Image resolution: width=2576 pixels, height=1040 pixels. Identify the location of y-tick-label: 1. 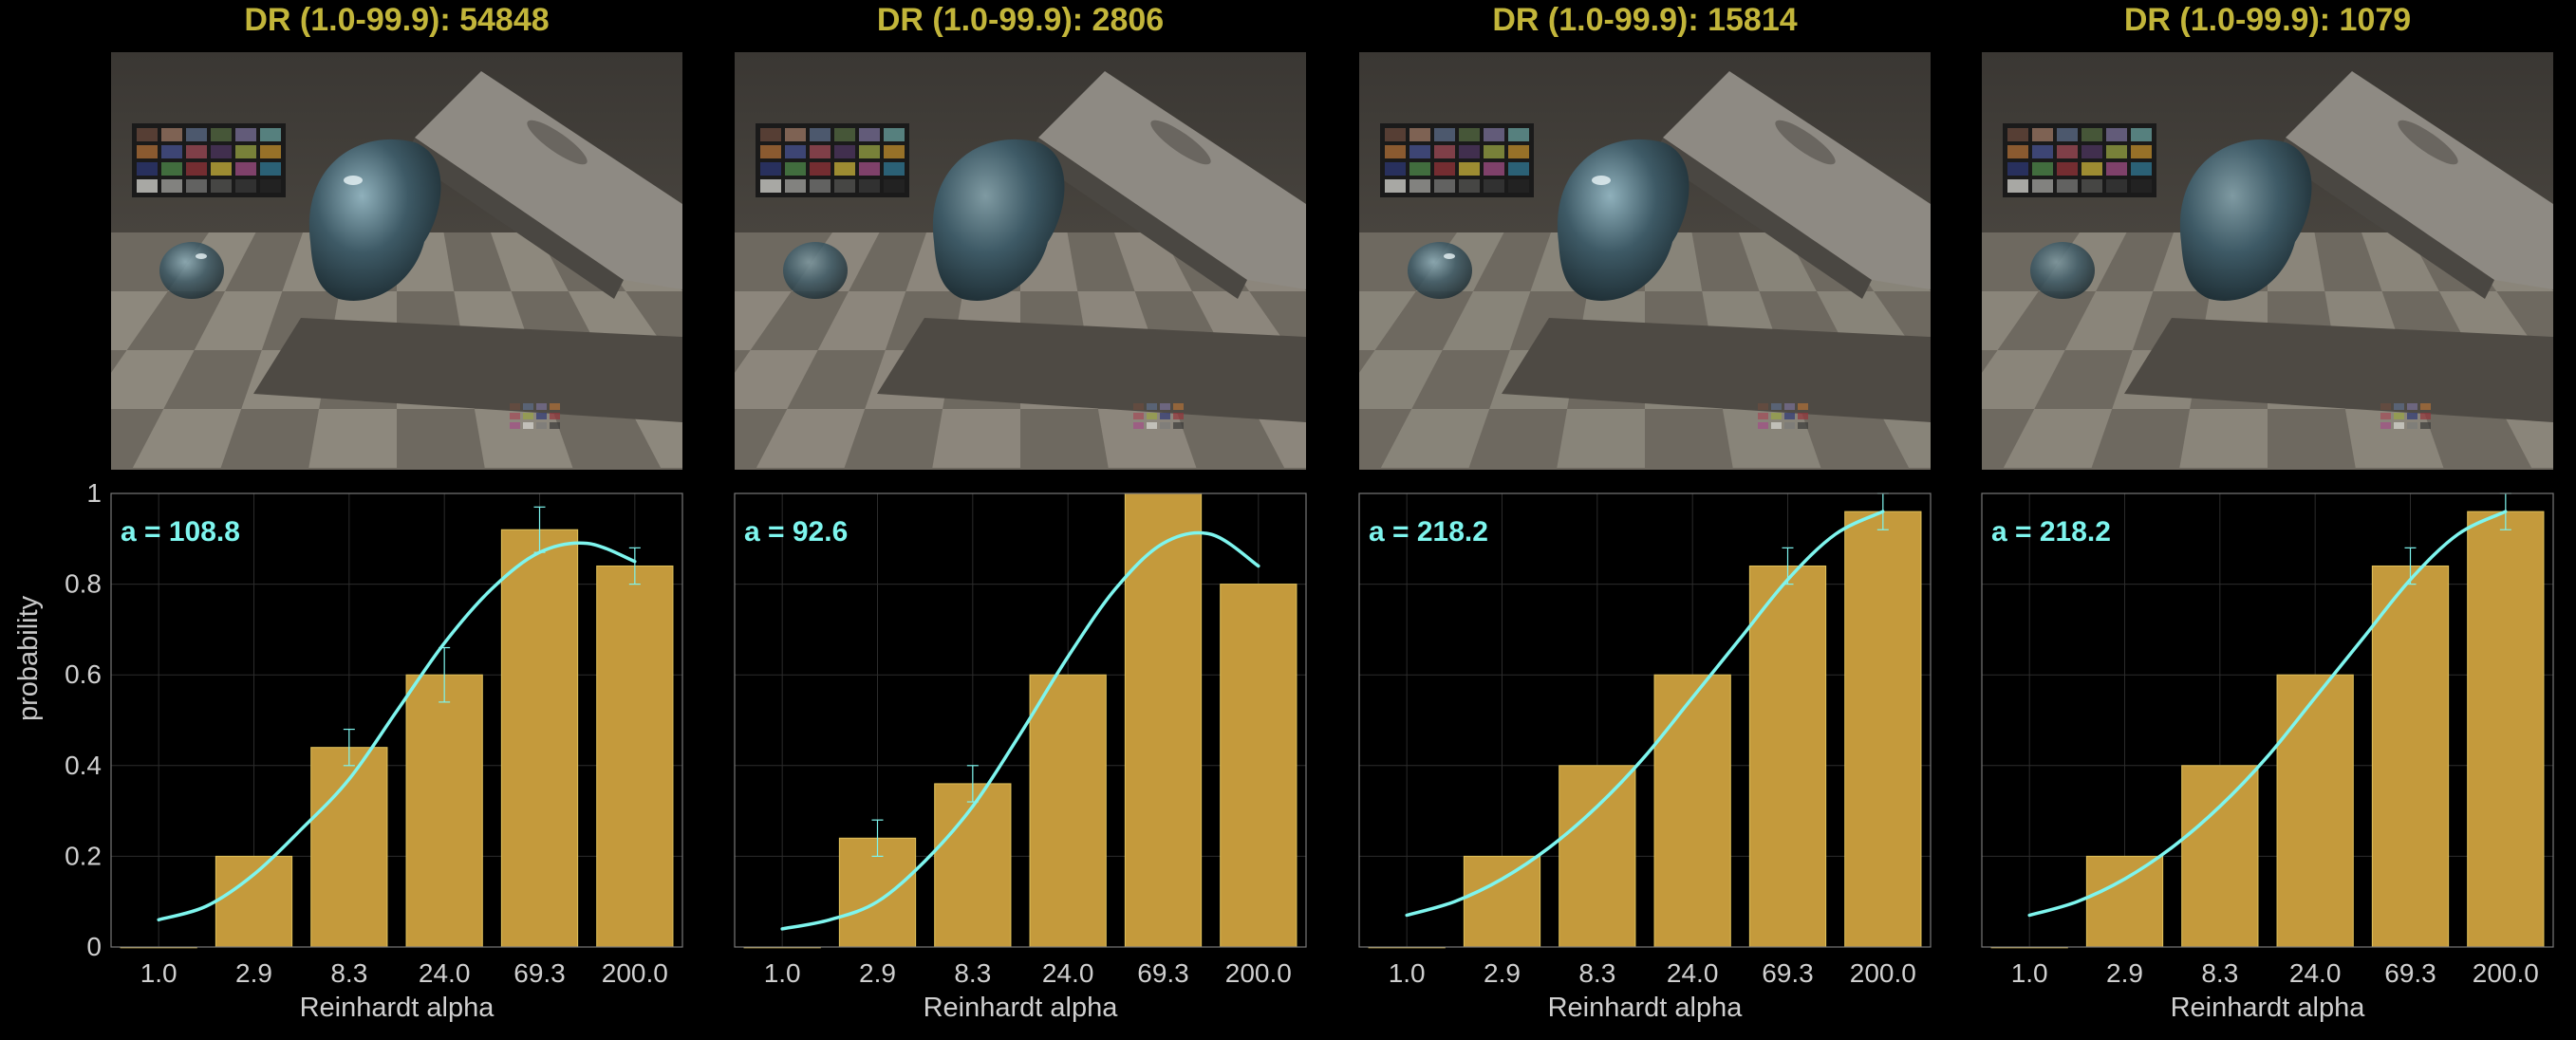
(94, 493).